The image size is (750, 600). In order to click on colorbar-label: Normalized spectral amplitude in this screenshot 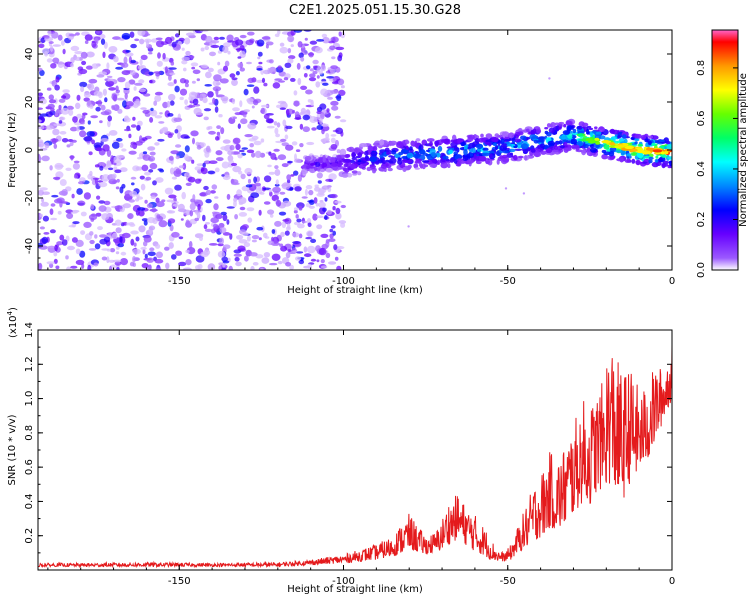, I will do `click(743, 150)`.